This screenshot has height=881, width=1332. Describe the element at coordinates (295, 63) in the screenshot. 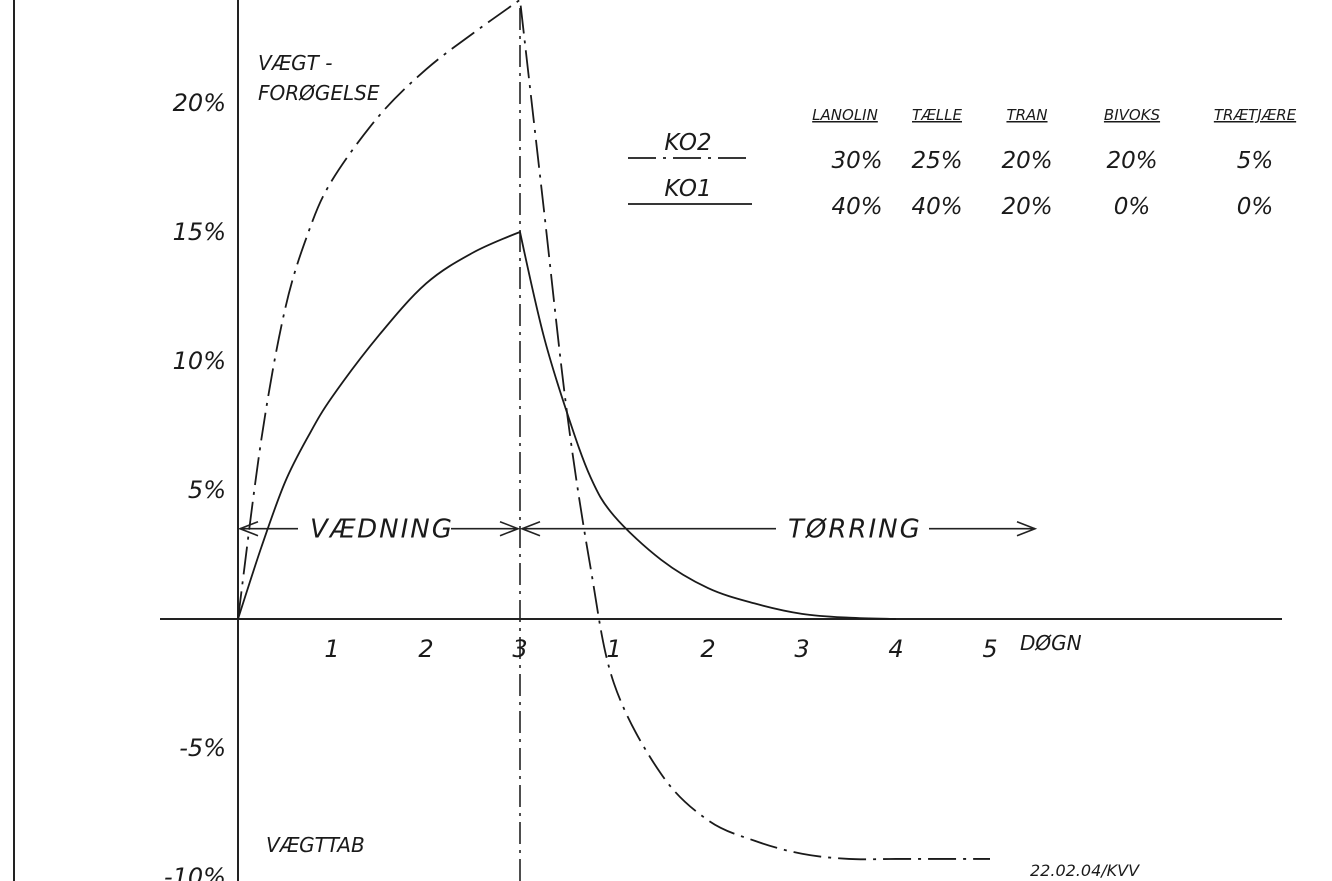

I see `y-label-top-line1: VÆGT -` at that location.